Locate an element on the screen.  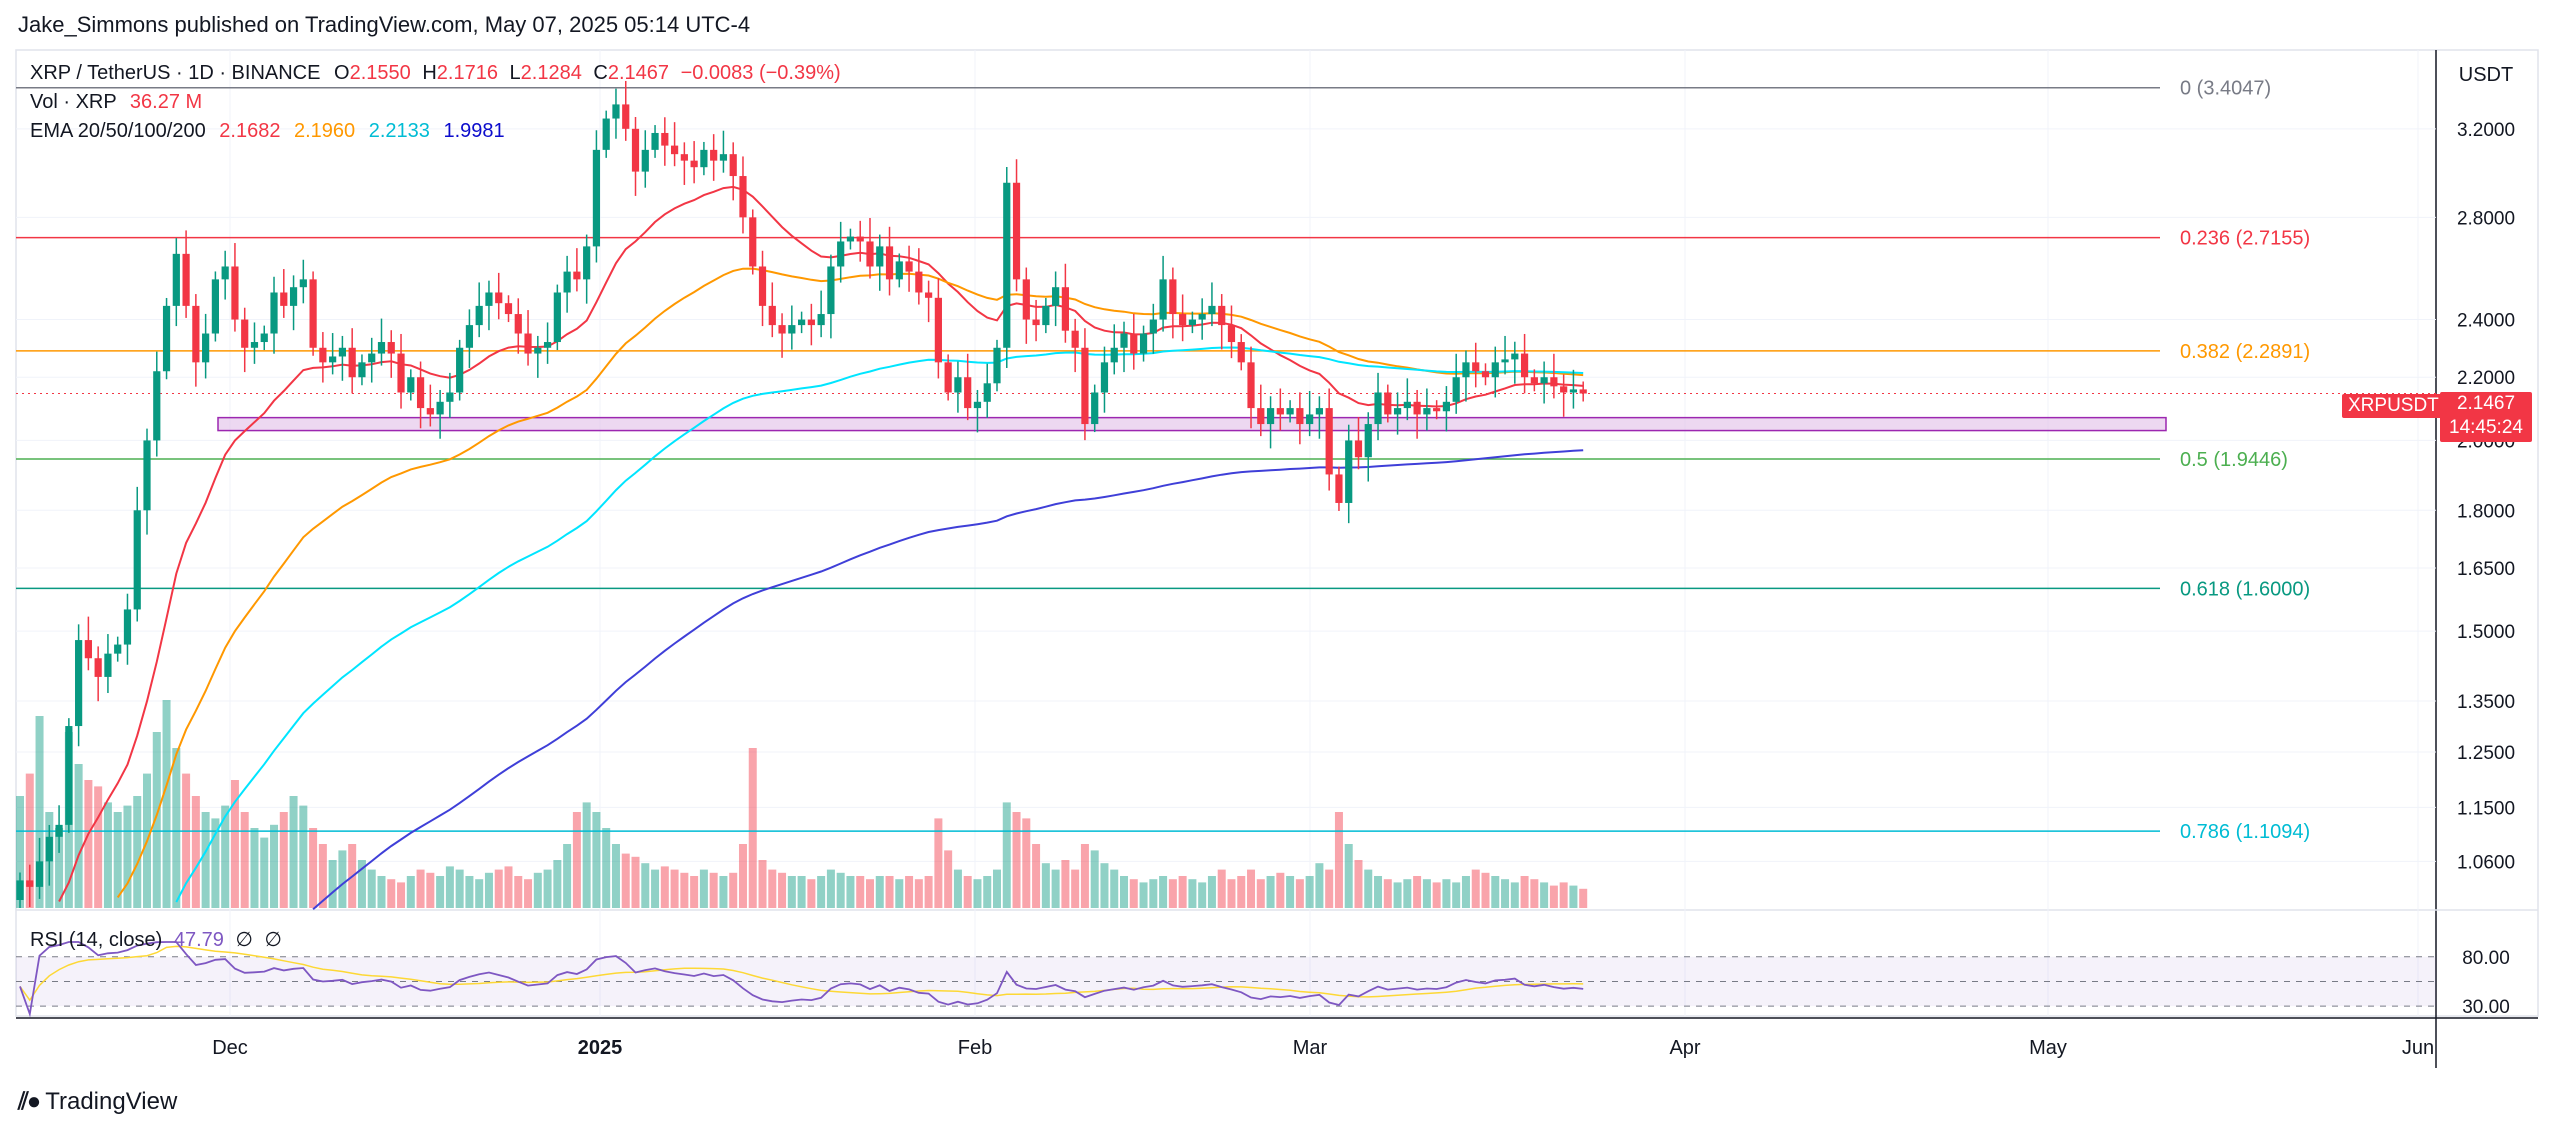
h-label: H is located at coordinates (429, 73).